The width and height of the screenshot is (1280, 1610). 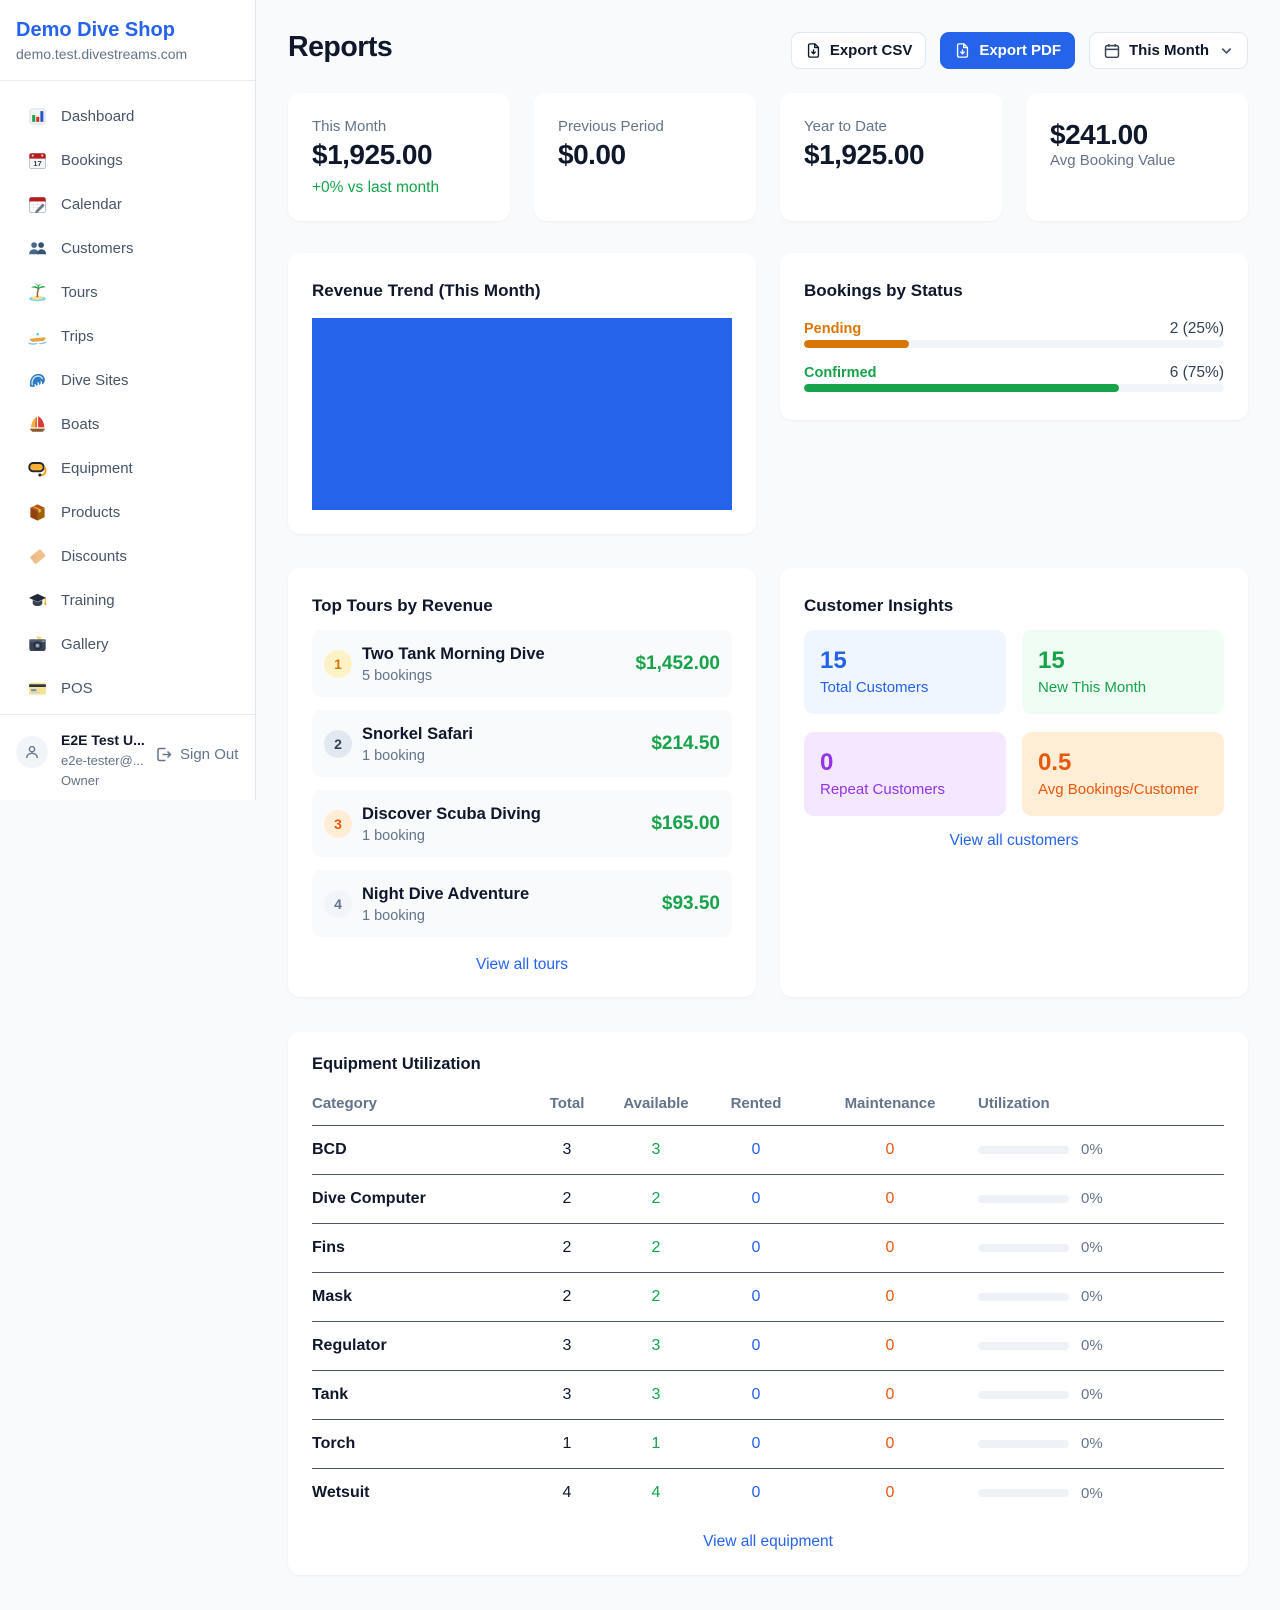 I want to click on svg-text: 17, so click(x=37, y=163).